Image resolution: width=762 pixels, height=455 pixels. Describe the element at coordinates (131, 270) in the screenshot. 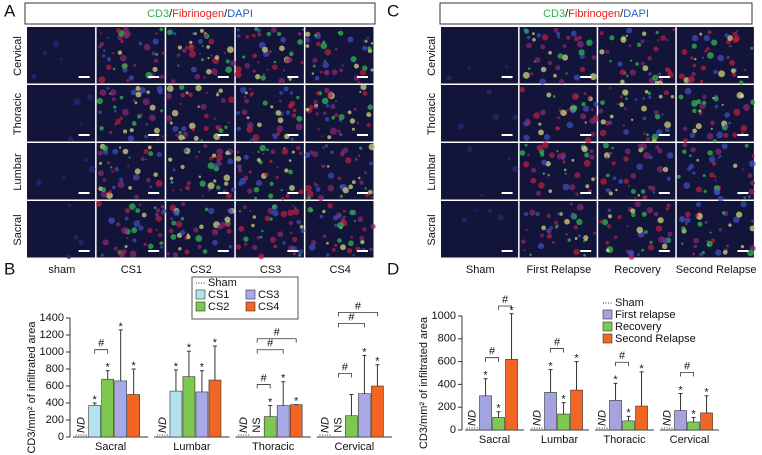

I see `column-label: CS1` at that location.